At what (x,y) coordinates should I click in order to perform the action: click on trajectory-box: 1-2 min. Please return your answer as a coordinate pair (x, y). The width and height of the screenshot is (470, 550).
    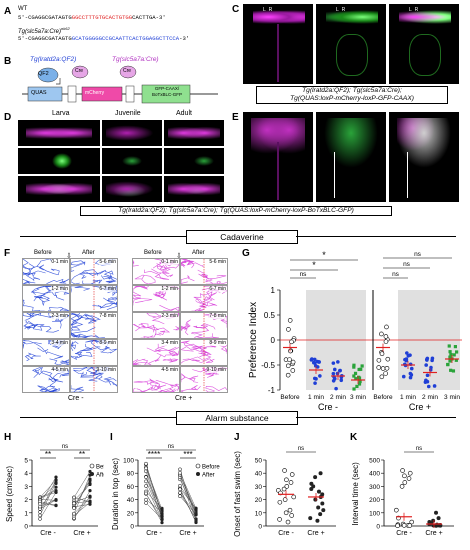
    Looking at the image, I should click on (156, 298).